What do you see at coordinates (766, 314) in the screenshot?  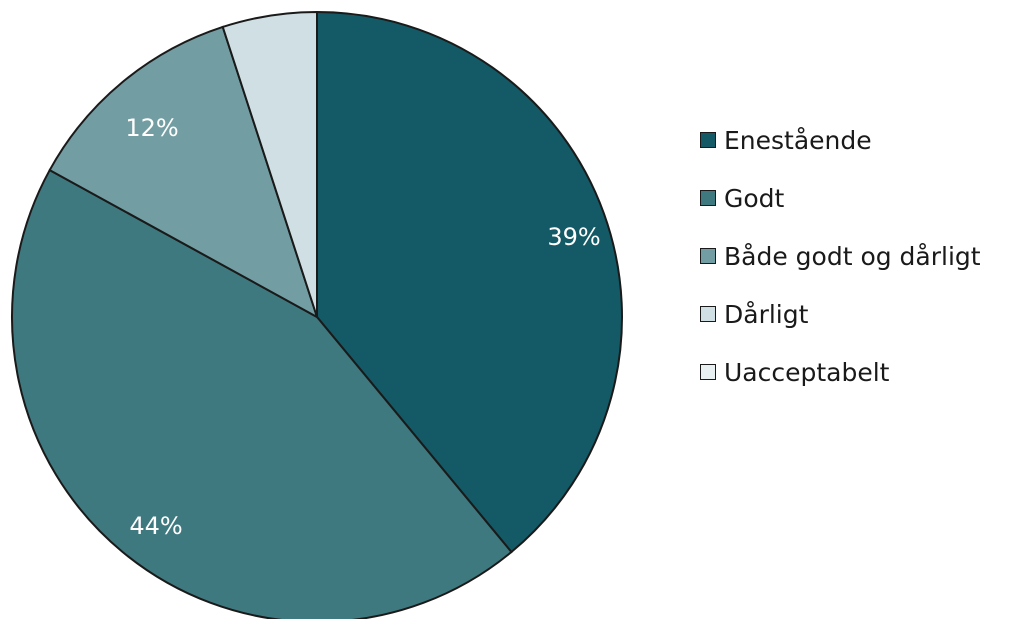 I see `legend-label: Dårligt` at bounding box center [766, 314].